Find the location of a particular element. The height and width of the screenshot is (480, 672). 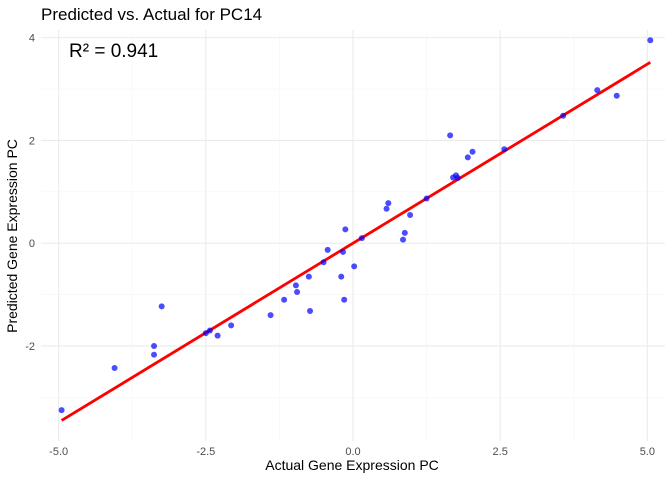

x-tick-label: 5.0 is located at coordinates (647, 452).